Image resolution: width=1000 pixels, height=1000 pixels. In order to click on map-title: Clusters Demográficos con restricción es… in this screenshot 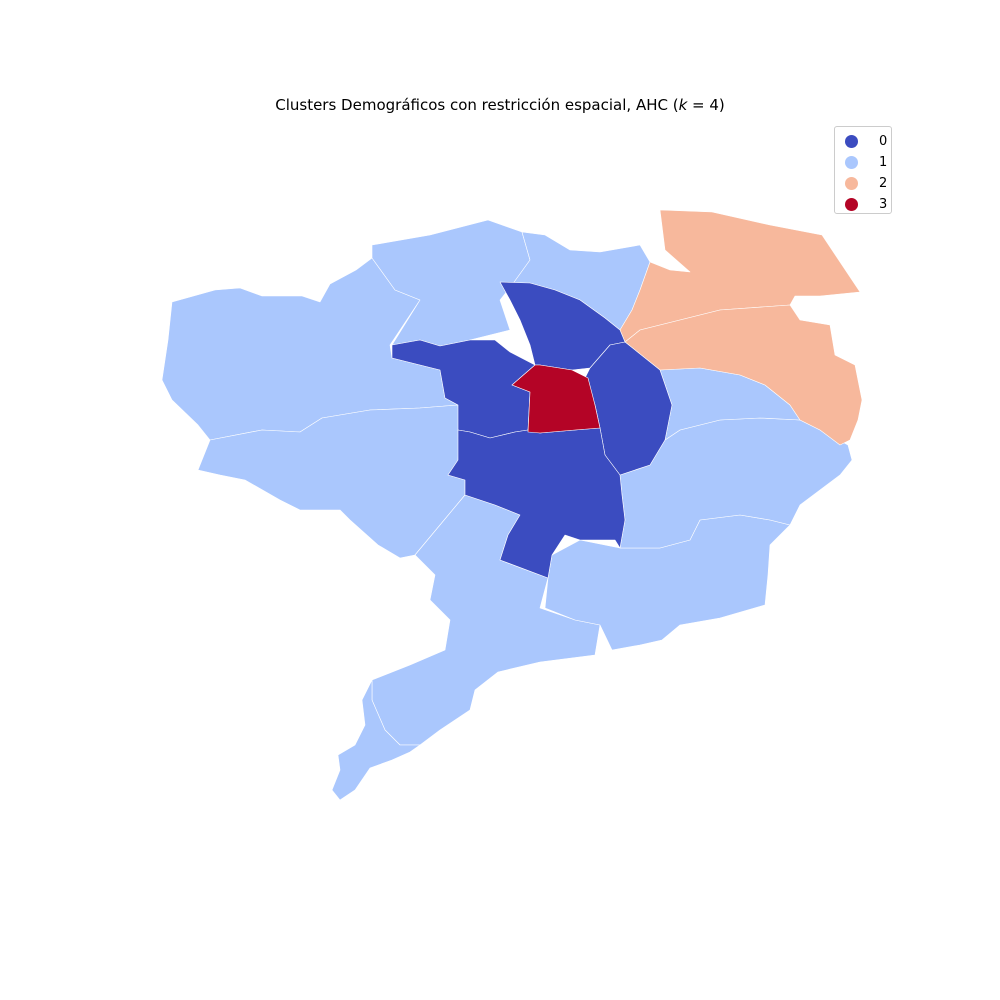, I will do `click(500, 105)`.